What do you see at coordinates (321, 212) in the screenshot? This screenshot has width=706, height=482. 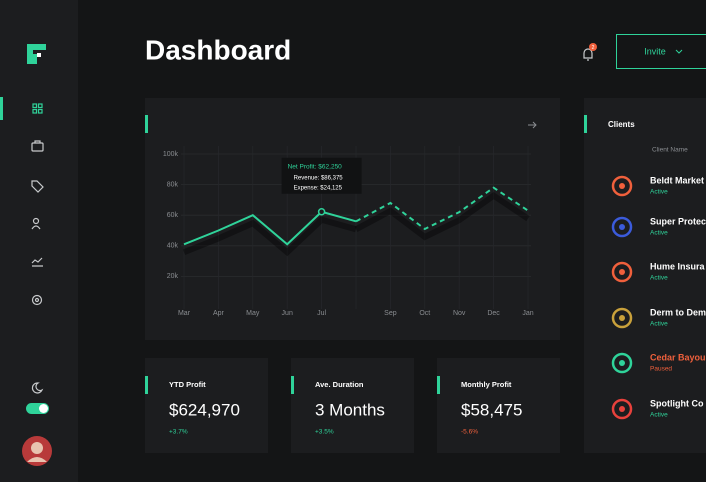 I see `highlight-point` at bounding box center [321, 212].